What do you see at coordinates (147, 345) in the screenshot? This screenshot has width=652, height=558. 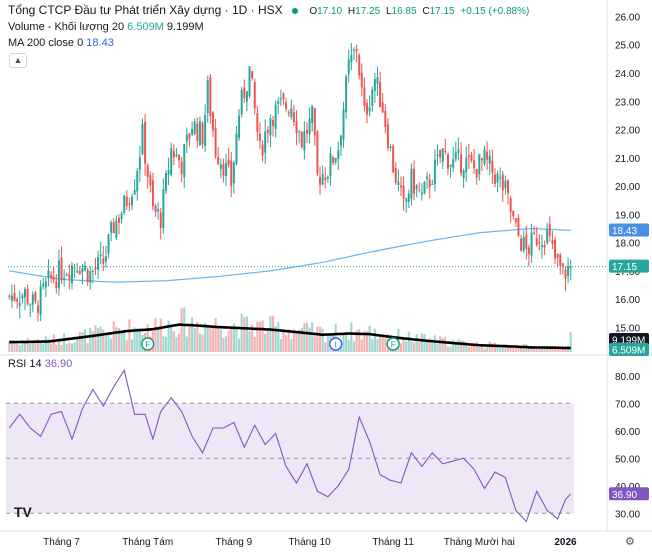 I see `event-marker-label: F` at bounding box center [147, 345].